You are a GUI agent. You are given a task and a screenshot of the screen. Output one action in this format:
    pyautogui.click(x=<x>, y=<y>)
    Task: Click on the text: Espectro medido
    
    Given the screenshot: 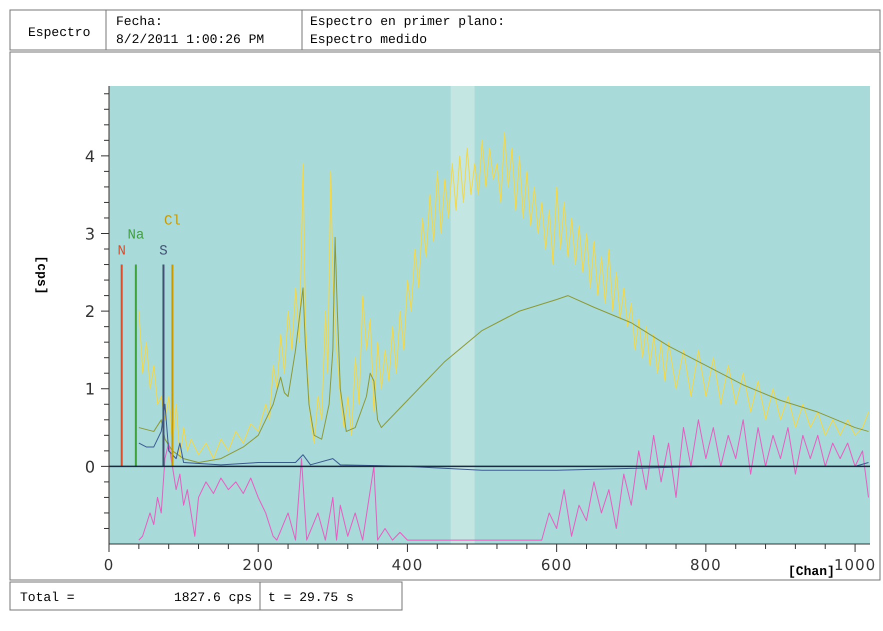 What is the action you would take?
    pyautogui.click(x=369, y=39)
    